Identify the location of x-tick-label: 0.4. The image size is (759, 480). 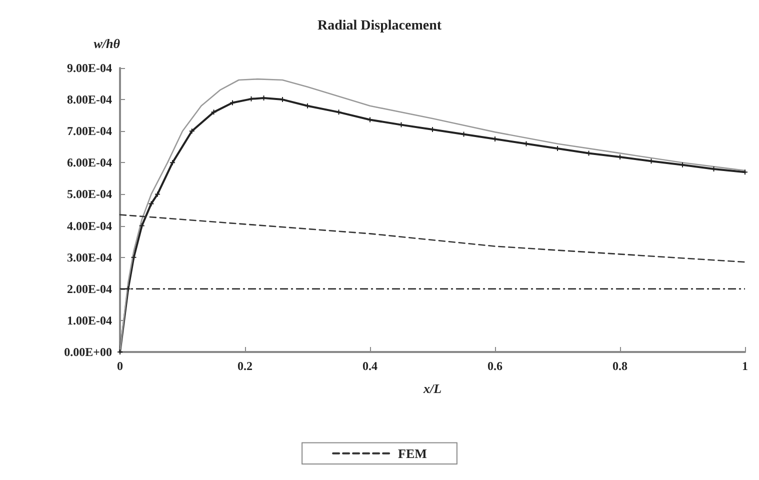
(370, 366).